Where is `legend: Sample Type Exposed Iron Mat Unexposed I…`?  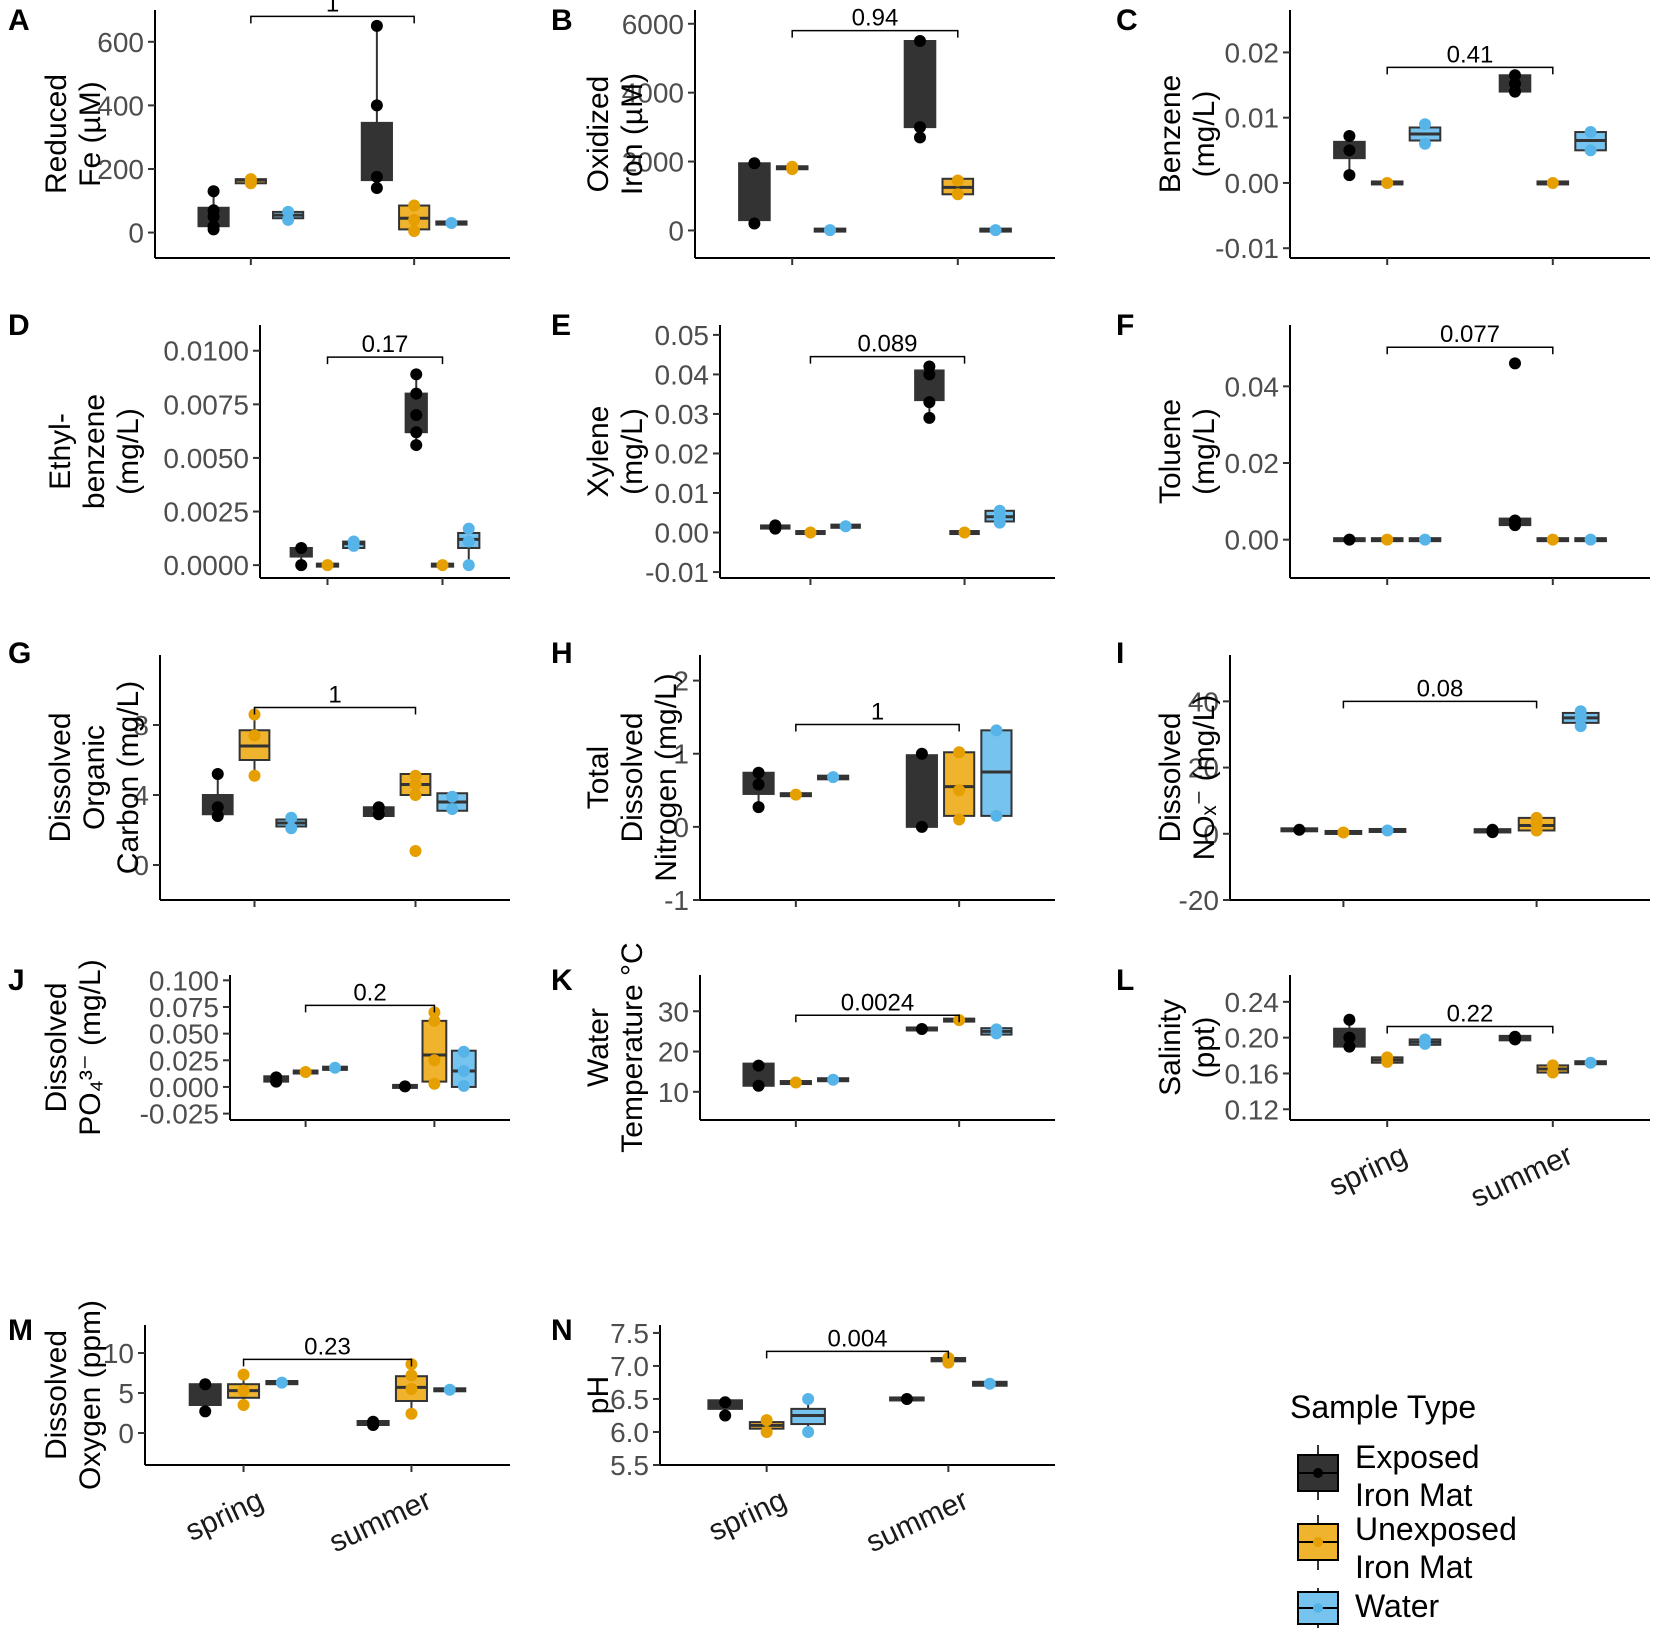
legend: Sample Type Exposed Iron Mat Unexposed I… is located at coordinates (1403, 1508).